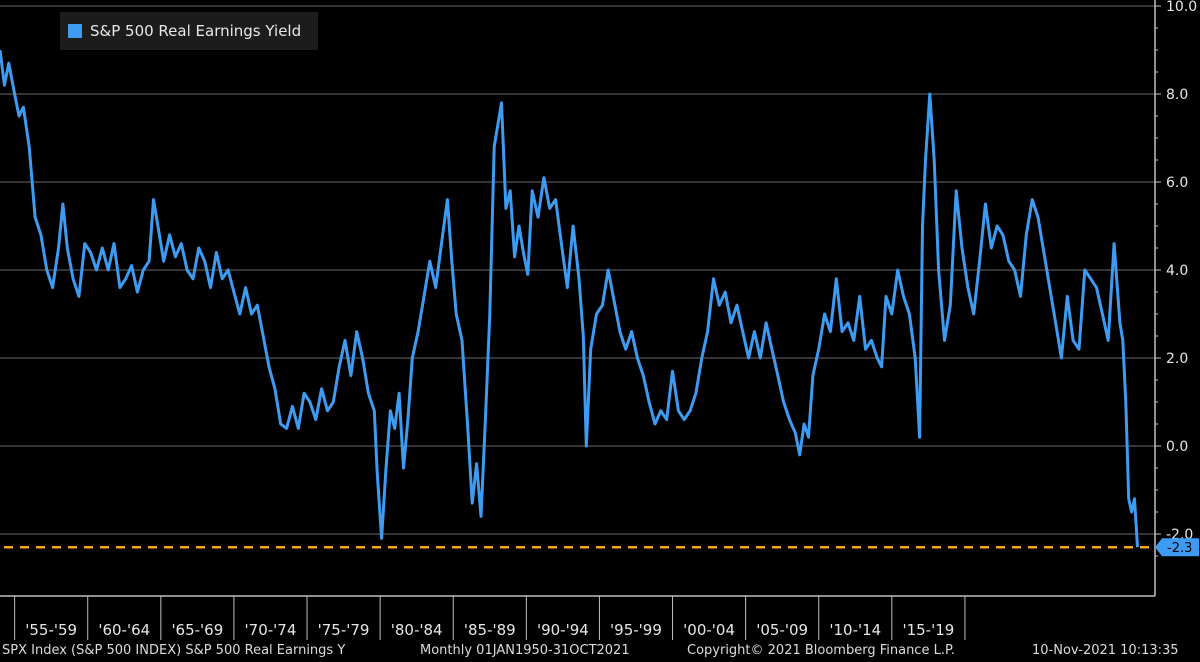  I want to click on y-tick-label: 2.0, so click(1177, 359).